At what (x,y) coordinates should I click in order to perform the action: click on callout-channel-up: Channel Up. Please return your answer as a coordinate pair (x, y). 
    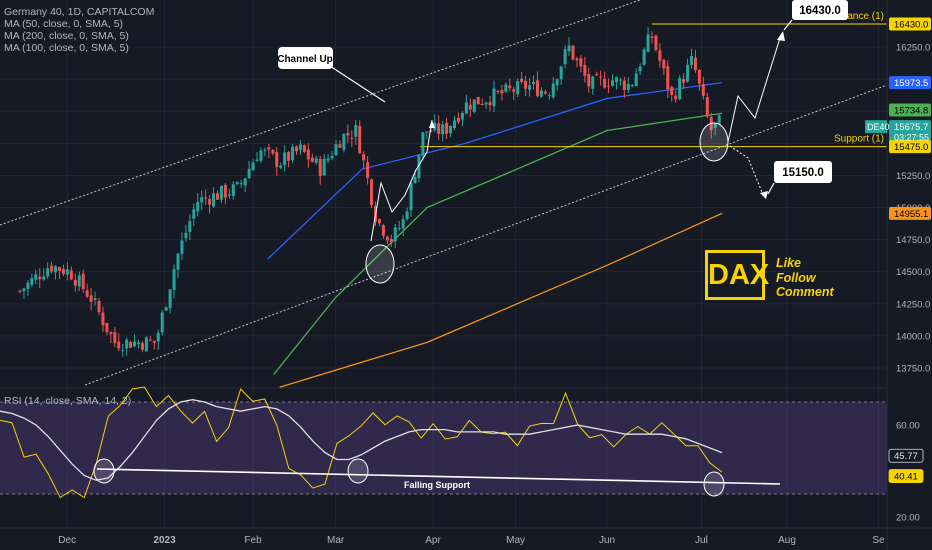
    Looking at the image, I should click on (305, 59).